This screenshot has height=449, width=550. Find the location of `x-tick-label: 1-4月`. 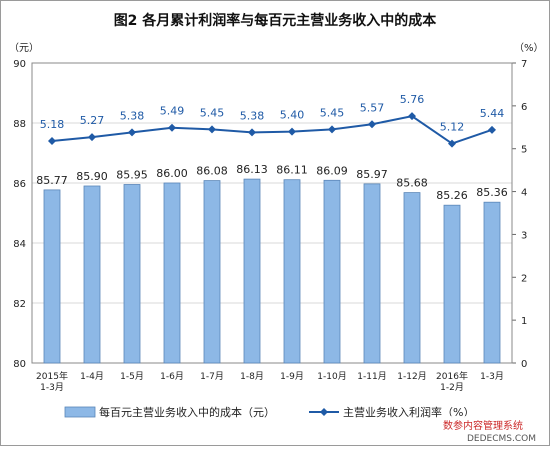

x-tick-label: 1-4月 is located at coordinates (92, 376).